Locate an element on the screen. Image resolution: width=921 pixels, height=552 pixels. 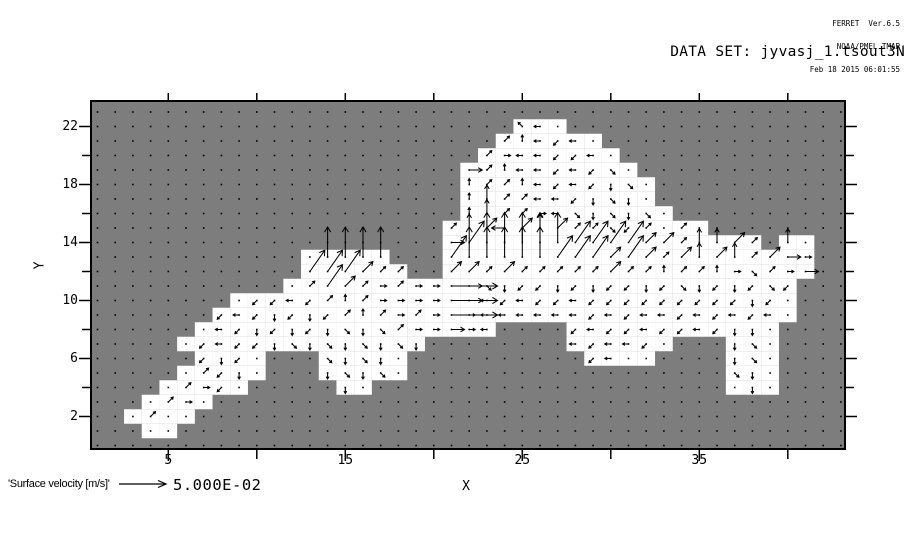
x-axis-label: X is located at coordinates (466, 486).